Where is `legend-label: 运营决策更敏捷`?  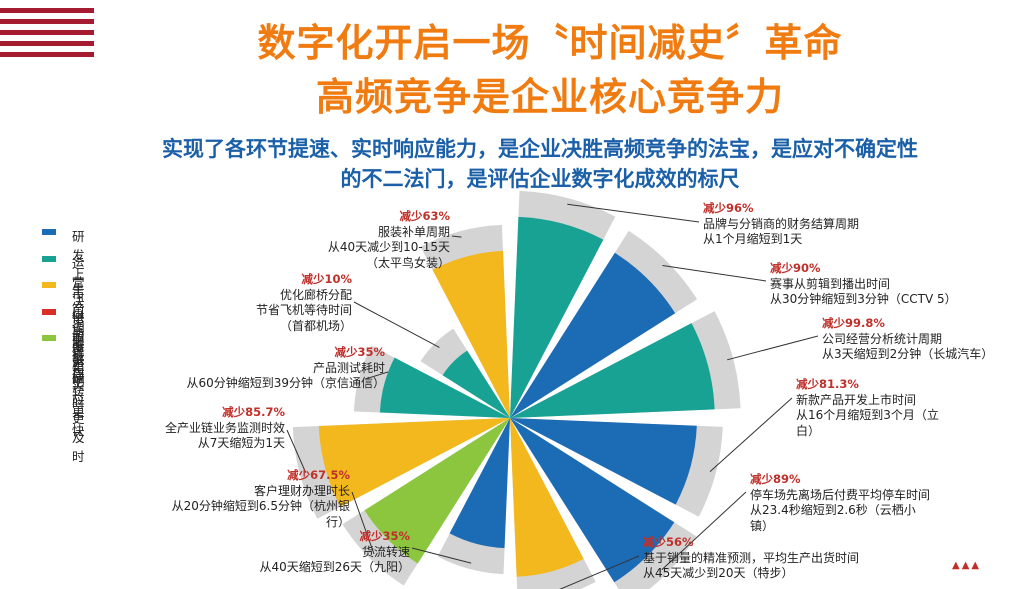
legend-label: 运营决策更敏捷 is located at coordinates (78, 320).